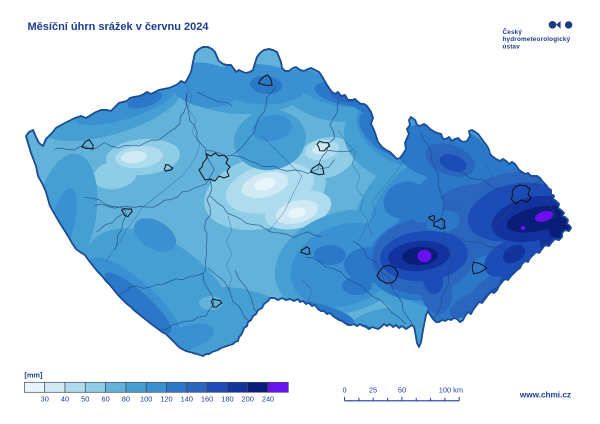 Image resolution: width=600 pixels, height=424 pixels. I want to click on svg-text: 60, so click(105, 399).